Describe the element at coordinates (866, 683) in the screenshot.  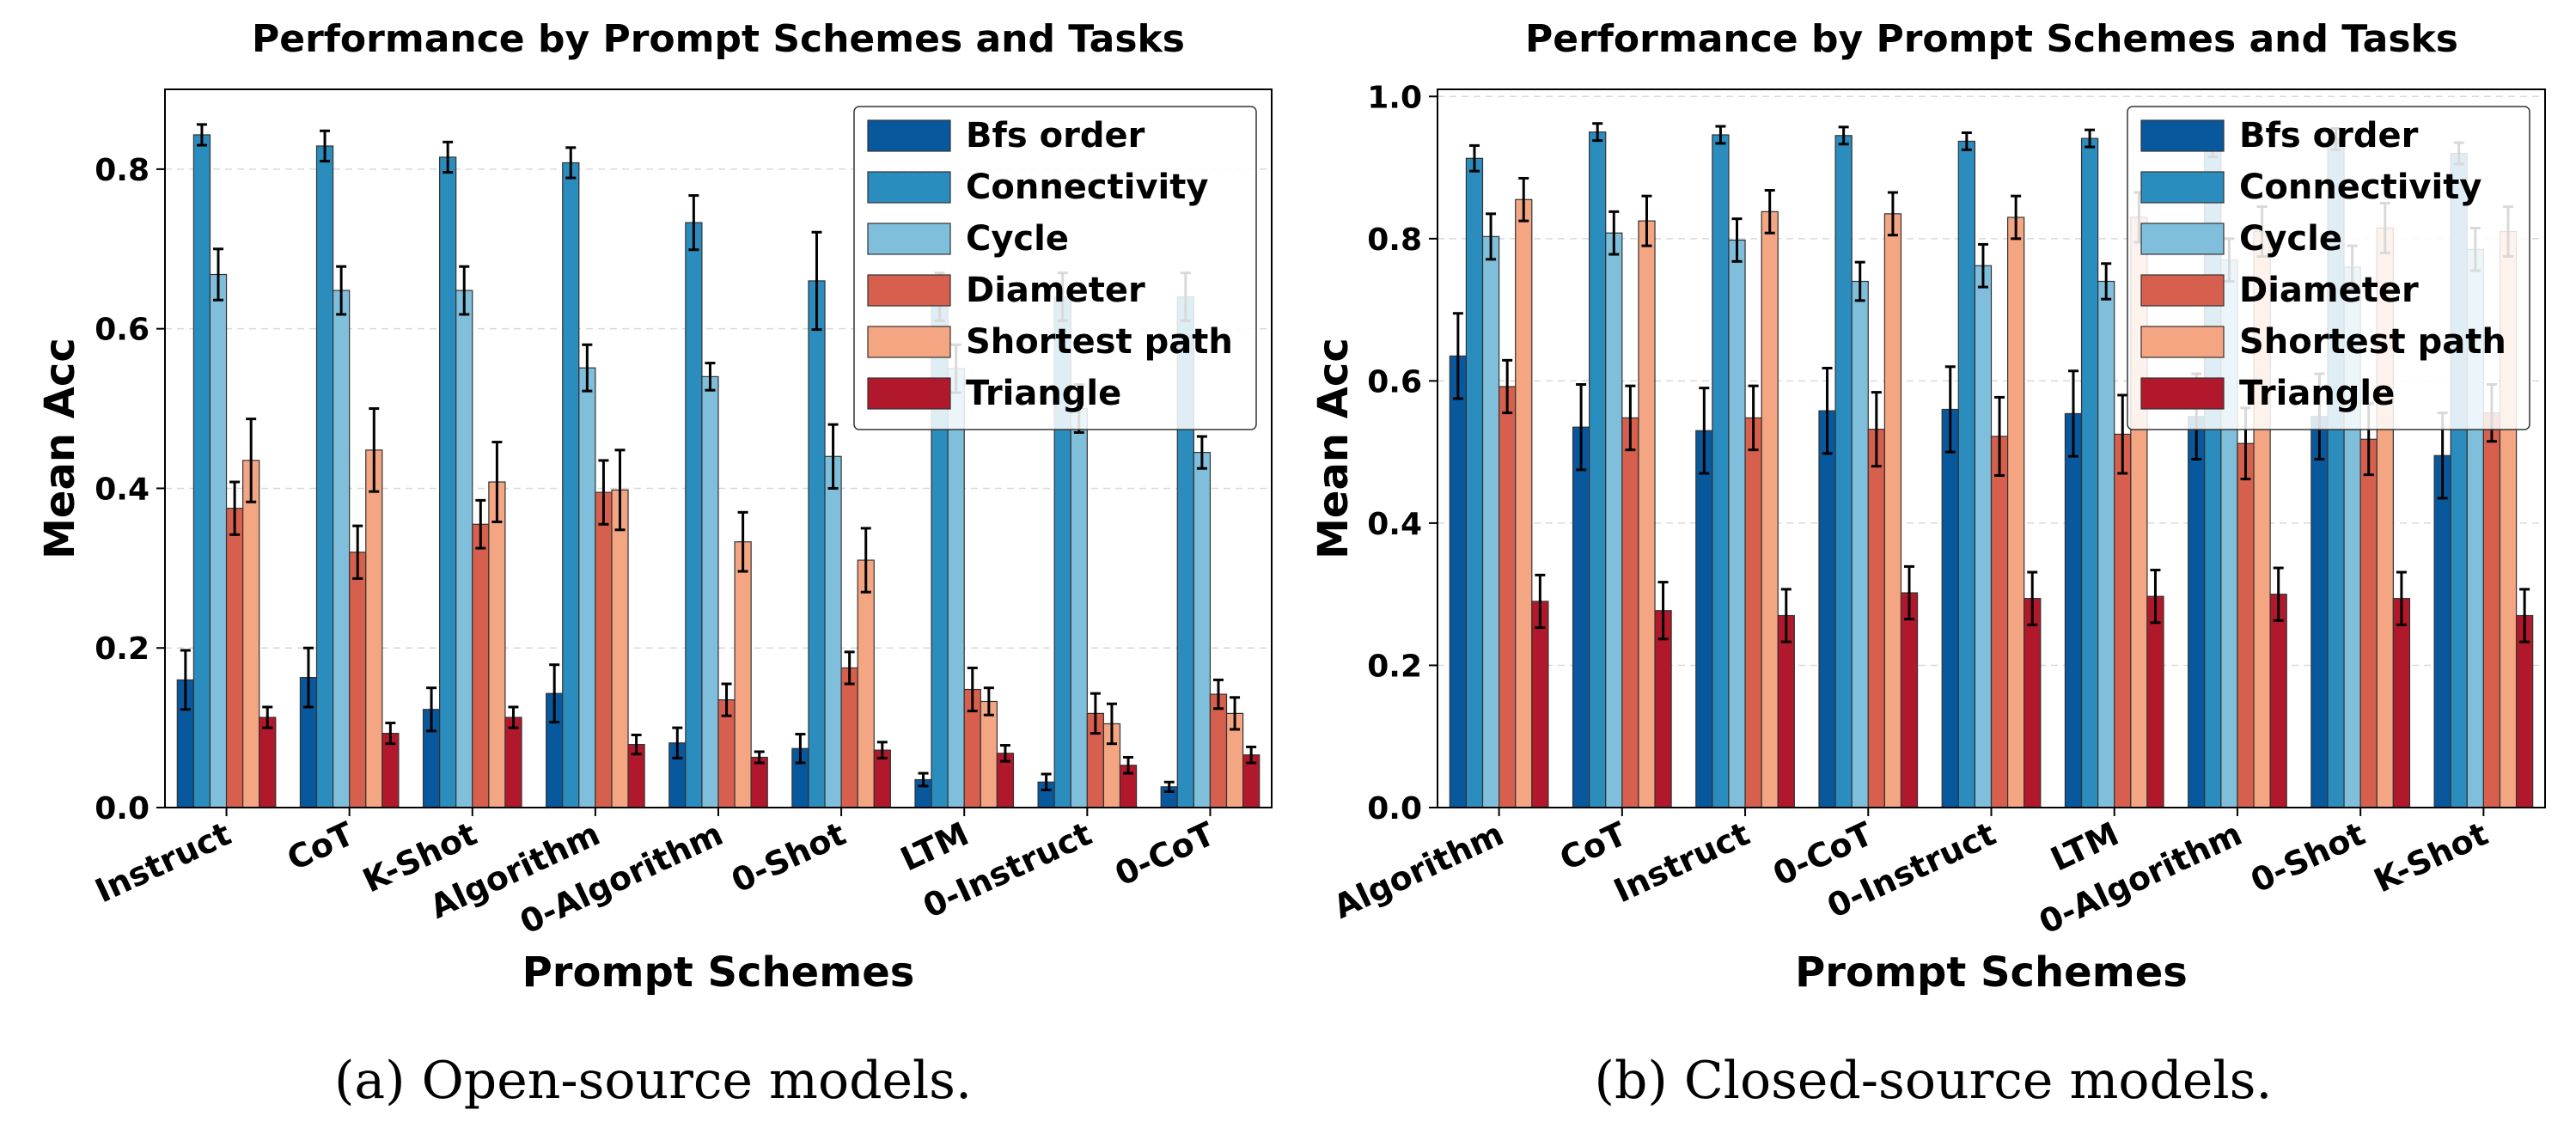
I see `bar-shortest-path-0-shot` at that location.